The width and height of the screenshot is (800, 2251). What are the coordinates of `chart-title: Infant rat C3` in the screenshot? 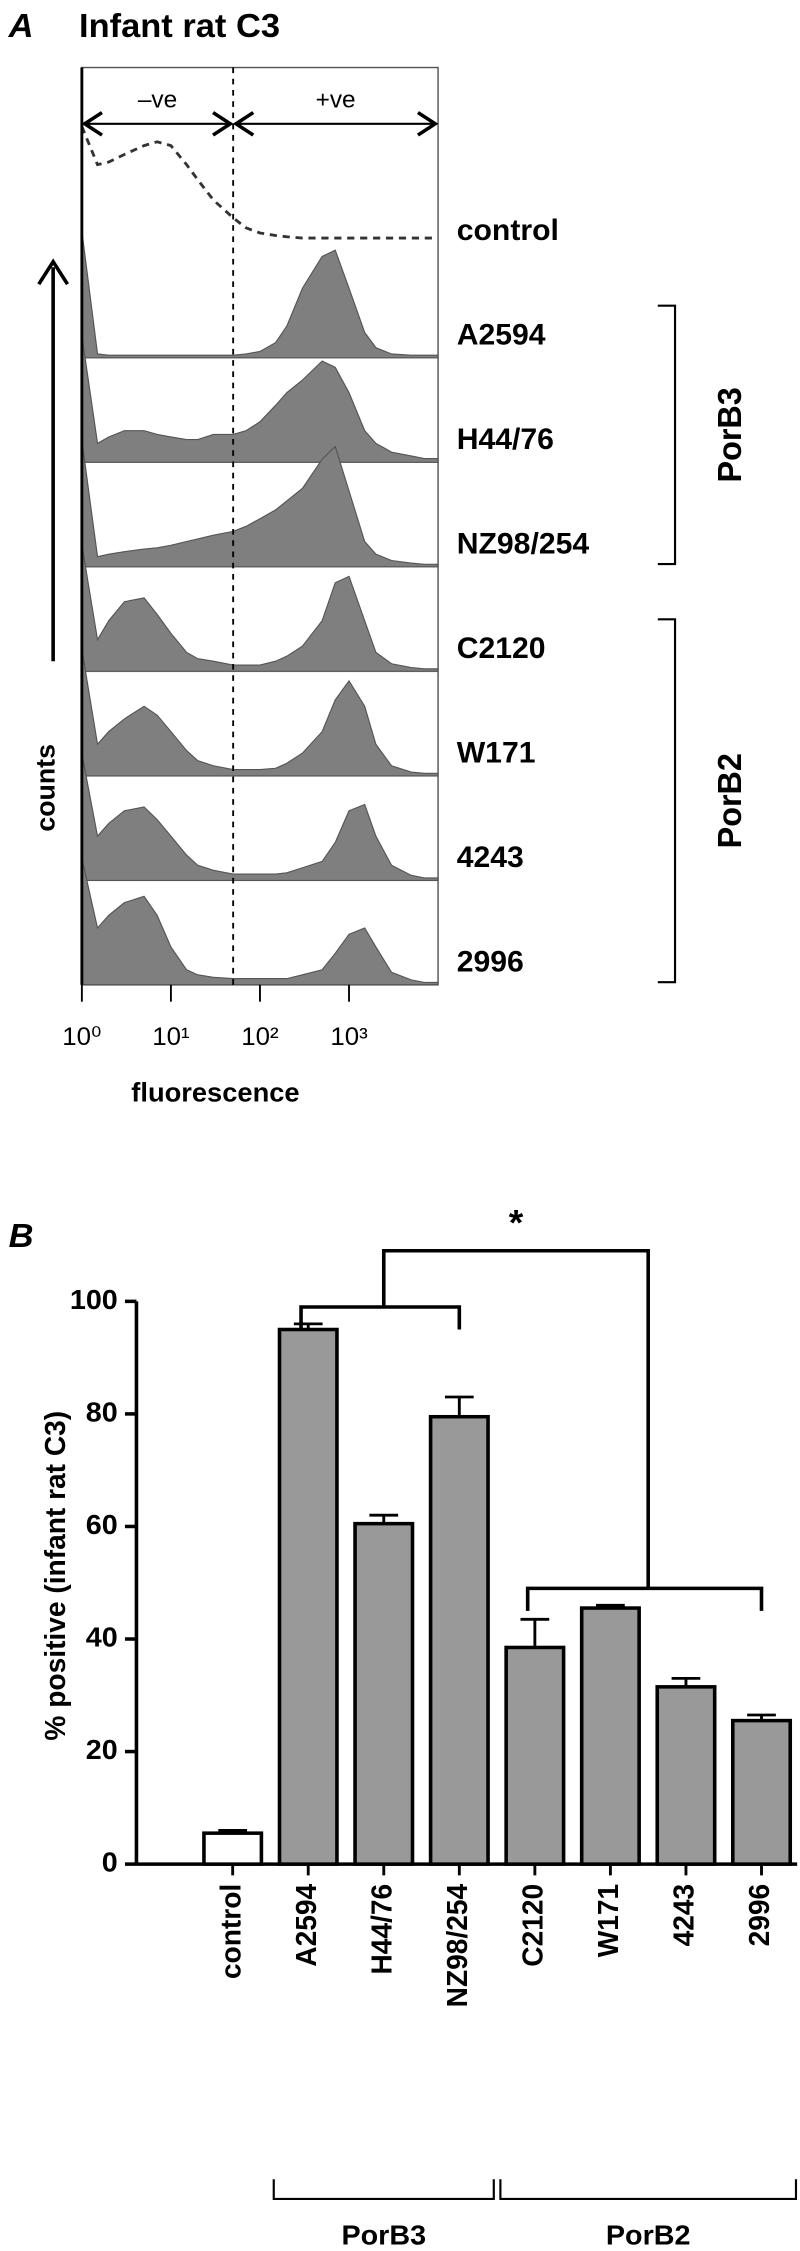 It's located at (179, 26).